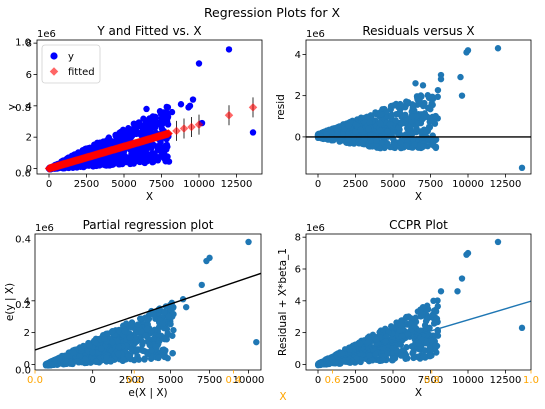 The height and width of the screenshot is (409, 545). Describe the element at coordinates (199, 184) in the screenshot. I see `x-tick-label: 10000` at that location.